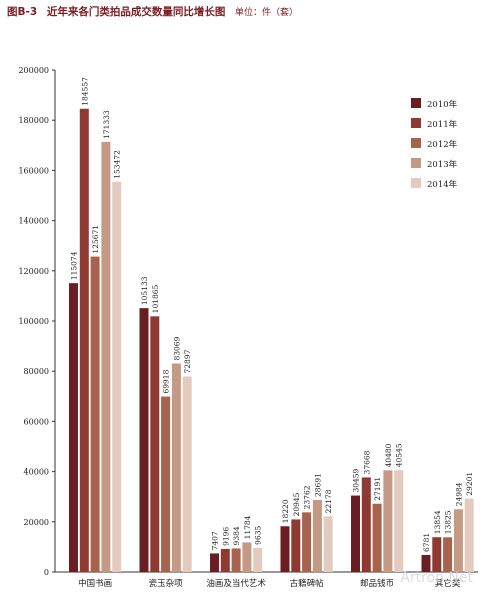 The width and height of the screenshot is (485, 592). Describe the element at coordinates (95, 583) in the screenshot. I see `category-label: 中国书画` at that location.